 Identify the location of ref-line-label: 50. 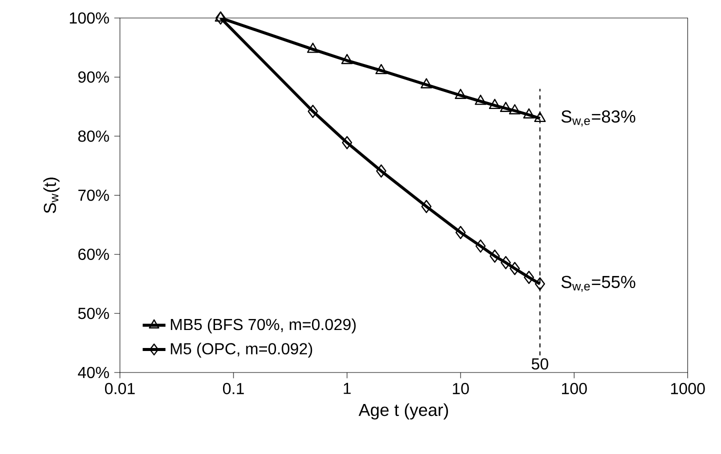
(540, 364).